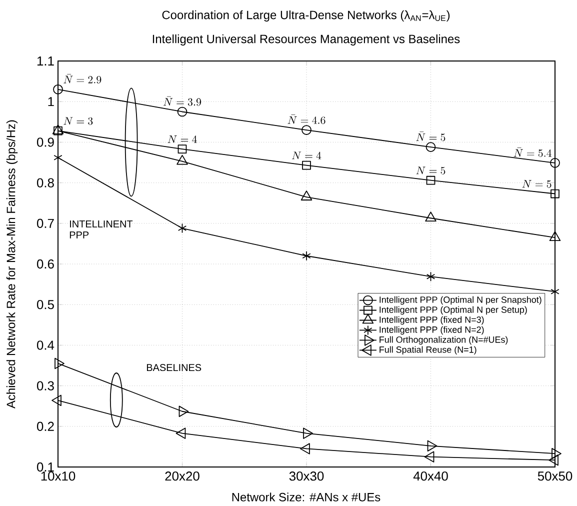 The image size is (577, 506). I want to click on y-tick-label: 1.1, so click(45, 61).